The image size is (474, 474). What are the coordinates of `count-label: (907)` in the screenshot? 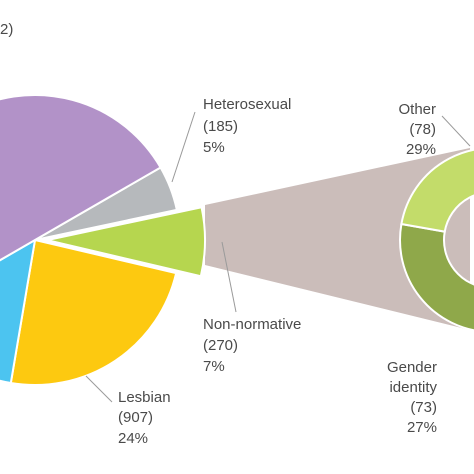 It's located at (135, 417).